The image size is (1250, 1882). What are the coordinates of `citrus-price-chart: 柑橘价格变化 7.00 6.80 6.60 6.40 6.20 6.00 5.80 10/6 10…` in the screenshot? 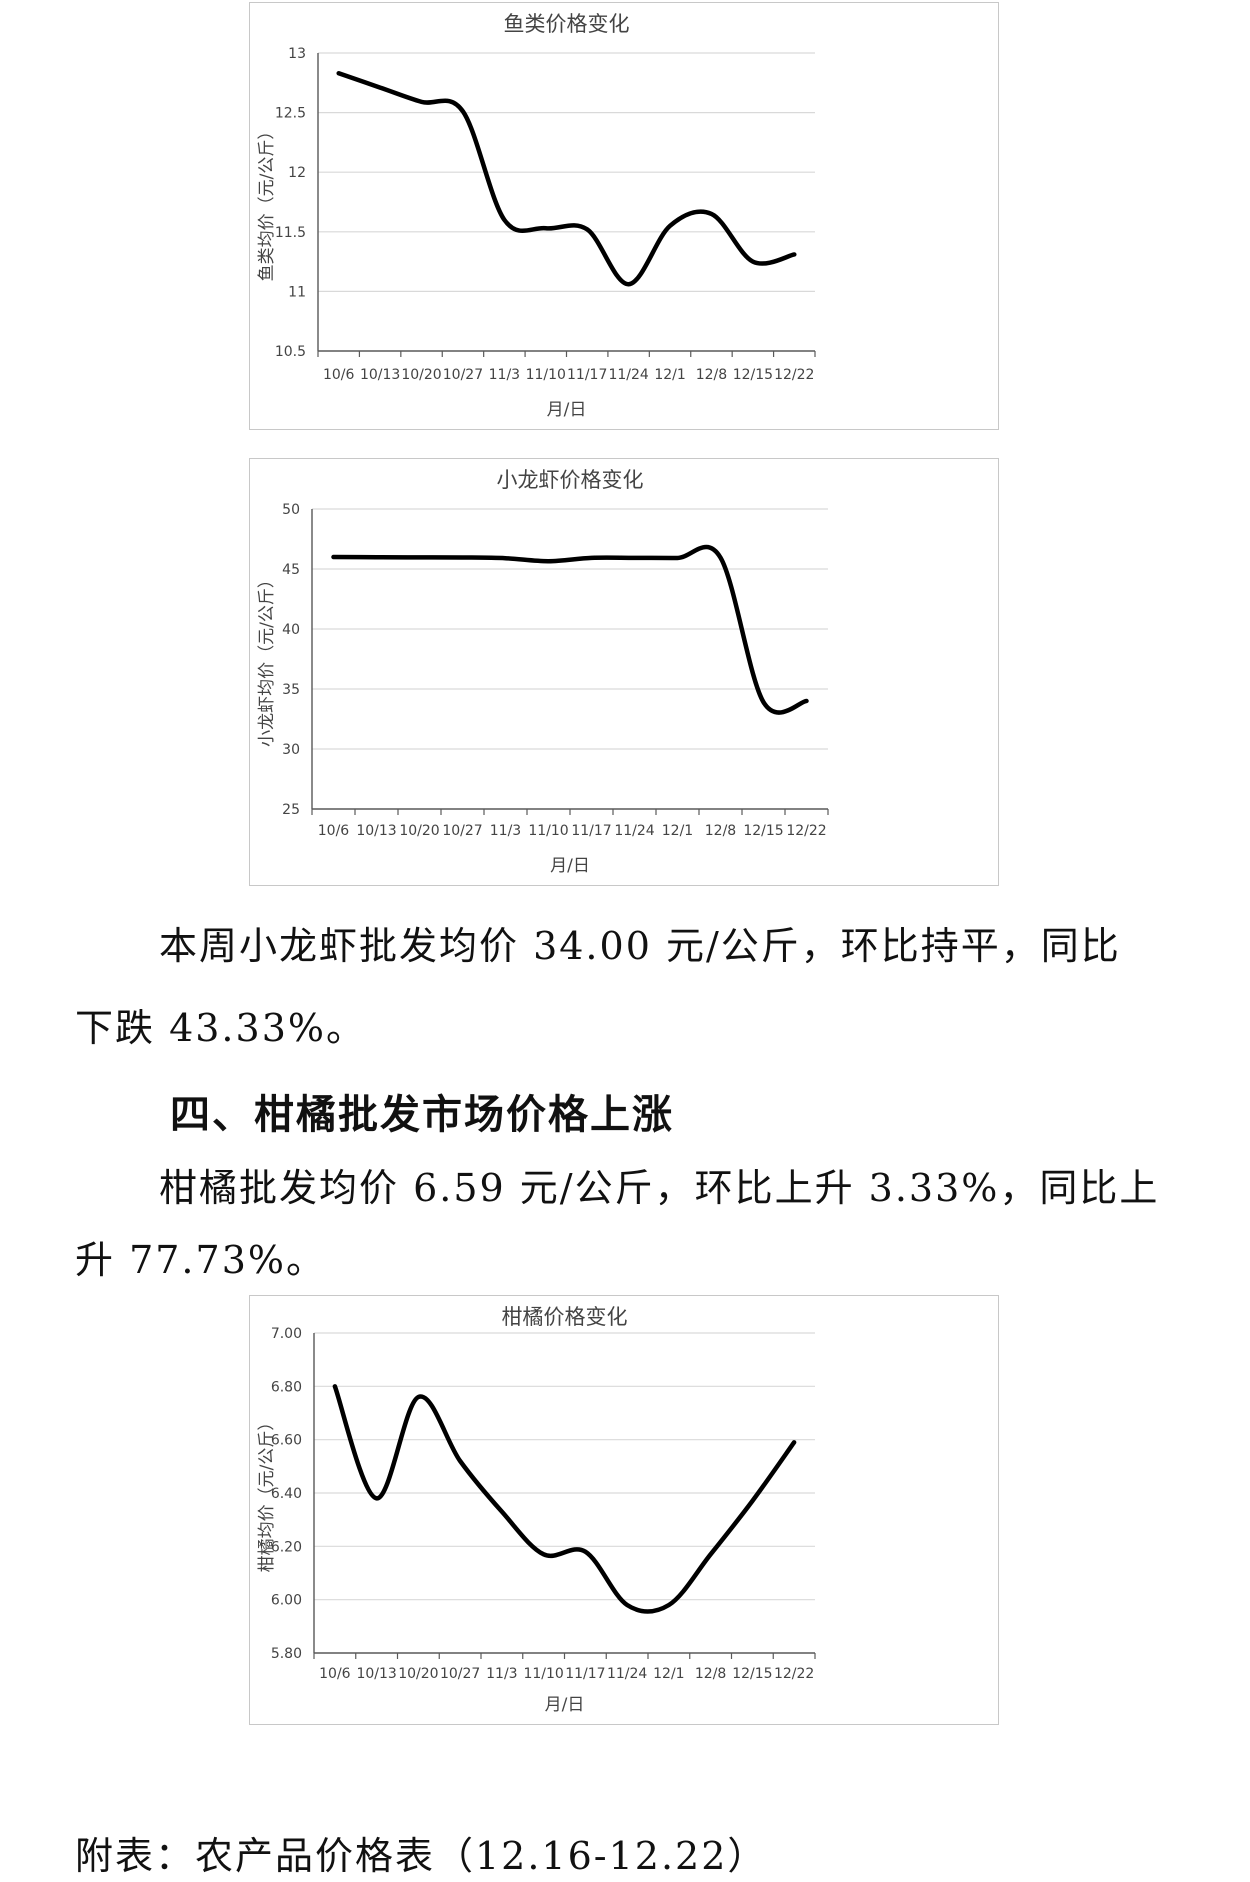 It's located at (624, 1510).